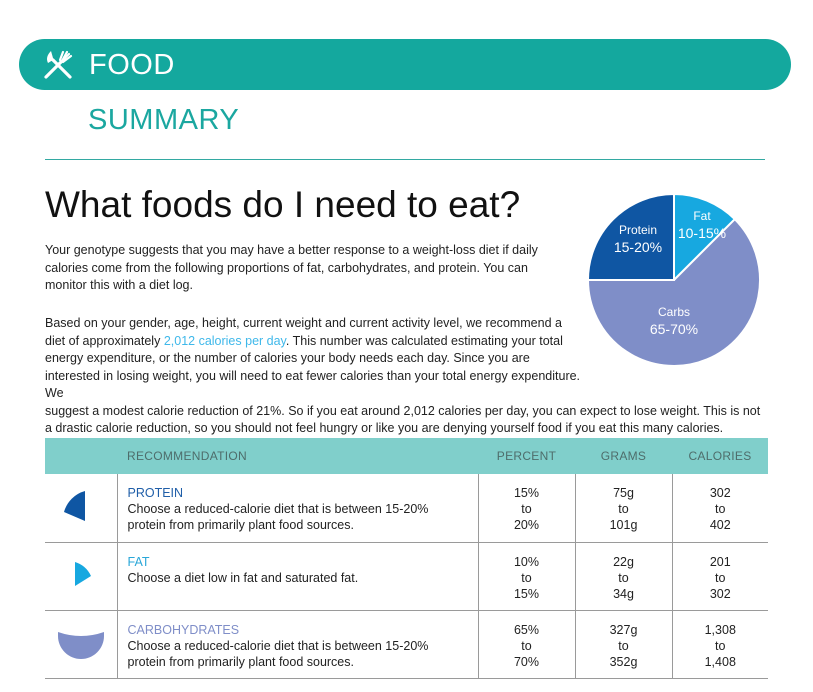 This screenshot has width=813, height=692. I want to click on protein-calories: 302 to 402, so click(720, 508).